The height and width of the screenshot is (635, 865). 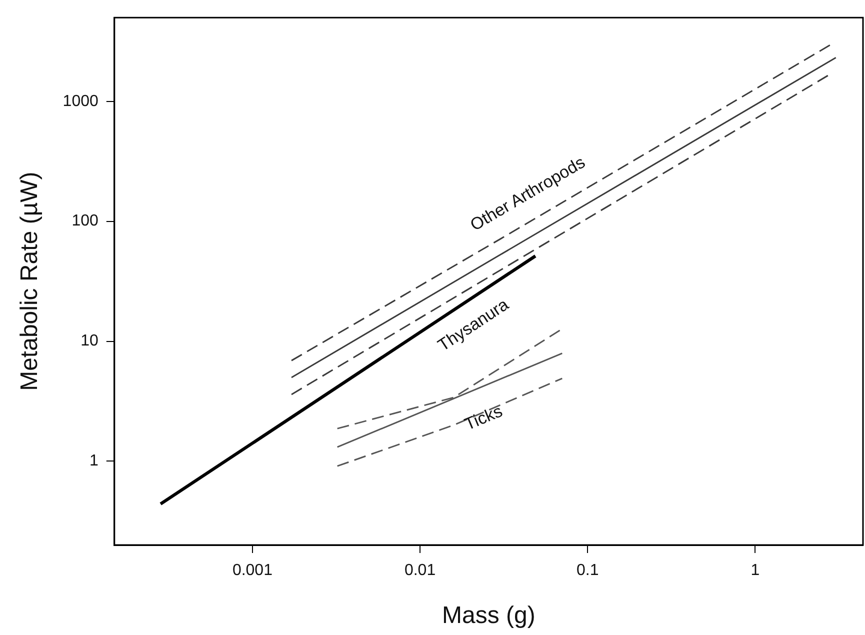 What do you see at coordinates (30, 281) in the screenshot?
I see `y-axis-title: Metabolic Rate (µW)` at bounding box center [30, 281].